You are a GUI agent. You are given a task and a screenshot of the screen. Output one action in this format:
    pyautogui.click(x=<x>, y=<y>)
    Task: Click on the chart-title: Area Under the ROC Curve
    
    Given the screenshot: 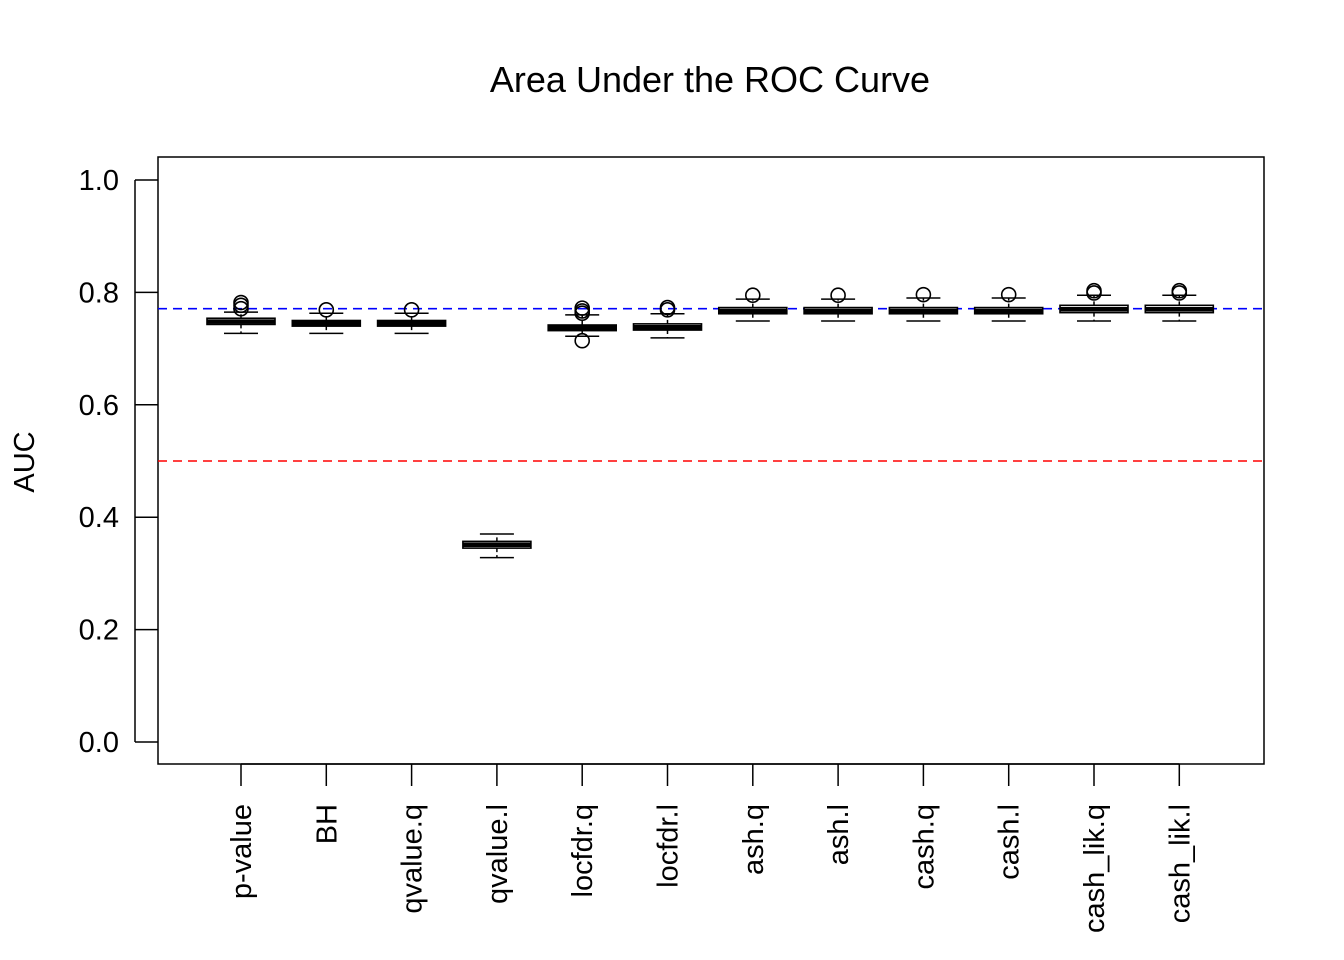 What is the action you would take?
    pyautogui.click(x=710, y=79)
    